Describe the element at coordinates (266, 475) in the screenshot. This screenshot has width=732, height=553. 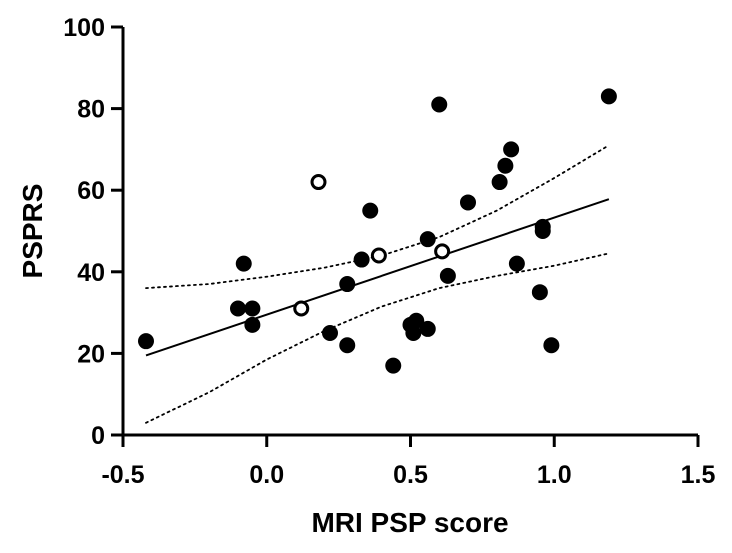
I see `x-tick-label: 0.0` at that location.